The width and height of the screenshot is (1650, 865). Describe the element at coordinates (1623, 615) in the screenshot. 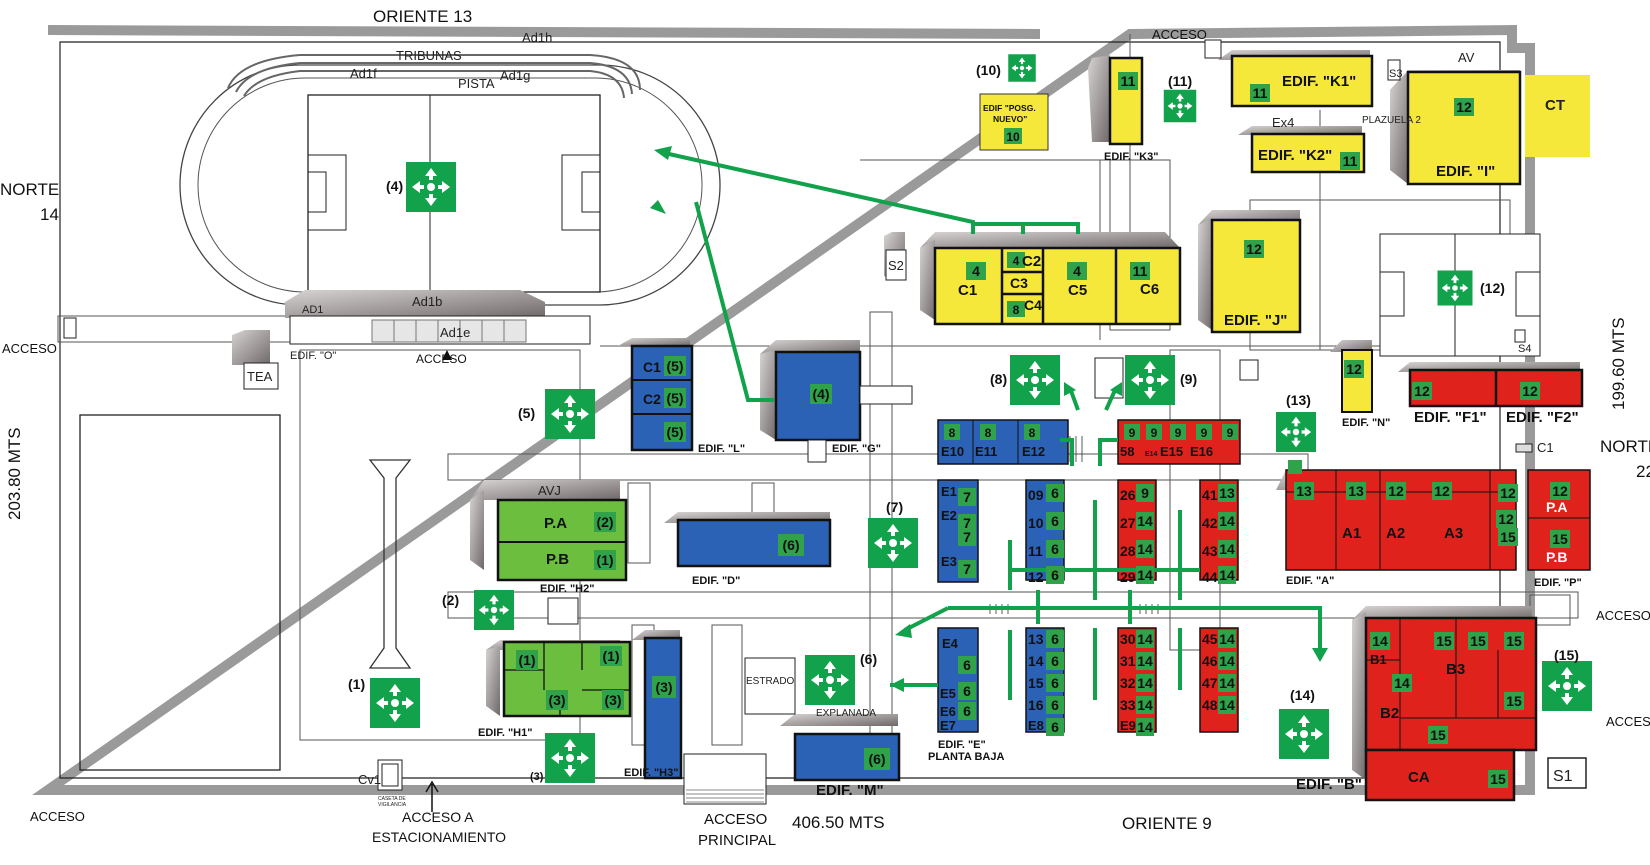

I see `access-right-1: ACCESO` at that location.